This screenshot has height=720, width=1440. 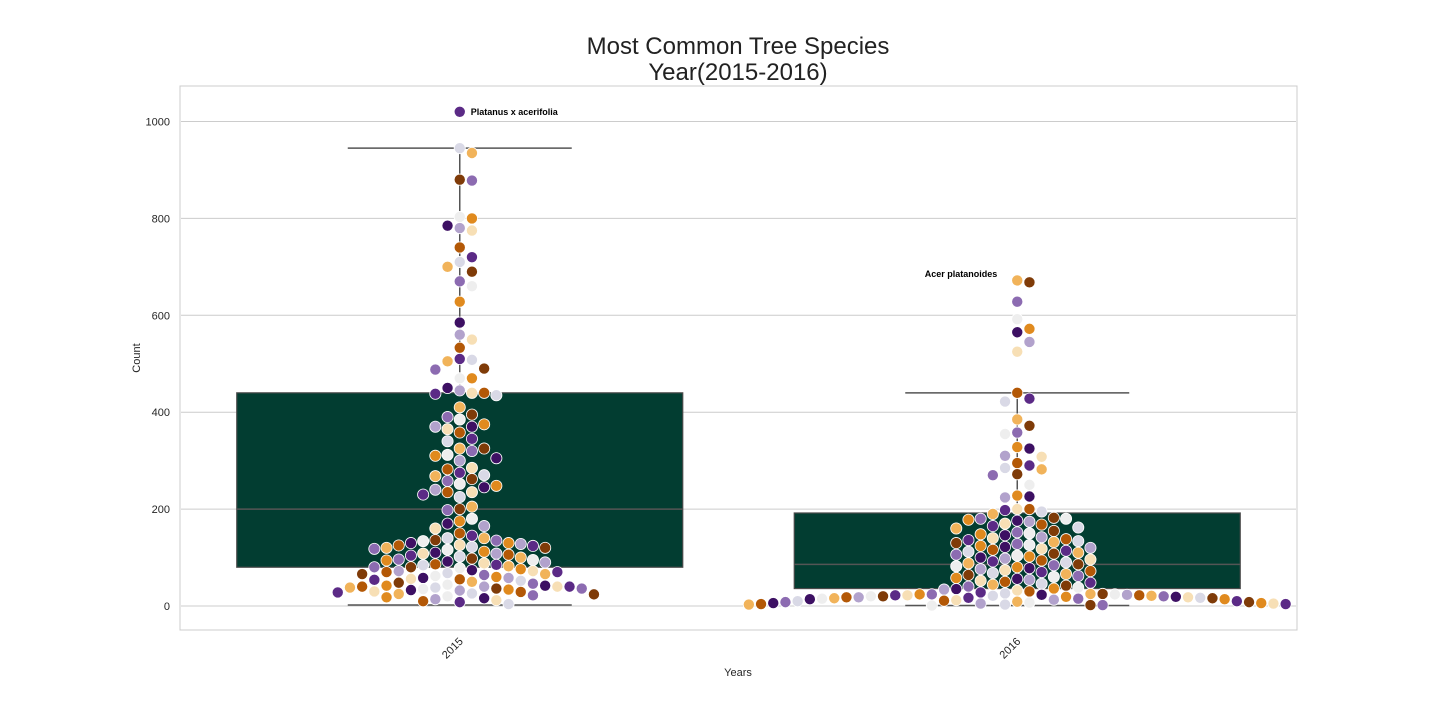 What do you see at coordinates (161, 413) in the screenshot?
I see `y-tick-label: 400` at bounding box center [161, 413].